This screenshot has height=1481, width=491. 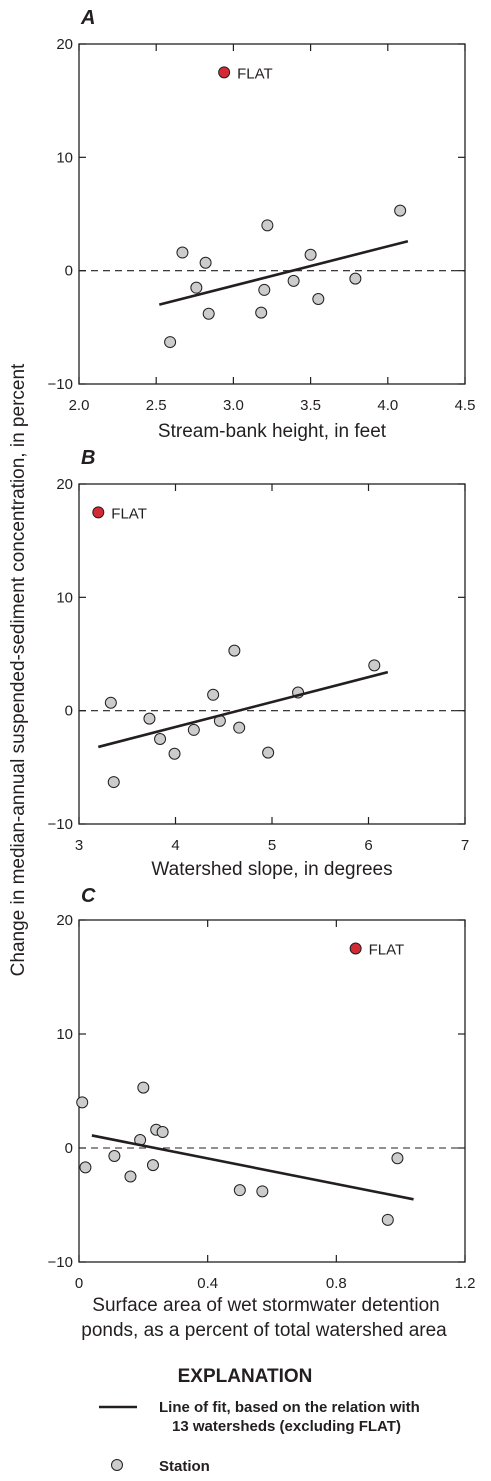 What do you see at coordinates (88, 458) in the screenshot?
I see `panel-letter: B` at bounding box center [88, 458].